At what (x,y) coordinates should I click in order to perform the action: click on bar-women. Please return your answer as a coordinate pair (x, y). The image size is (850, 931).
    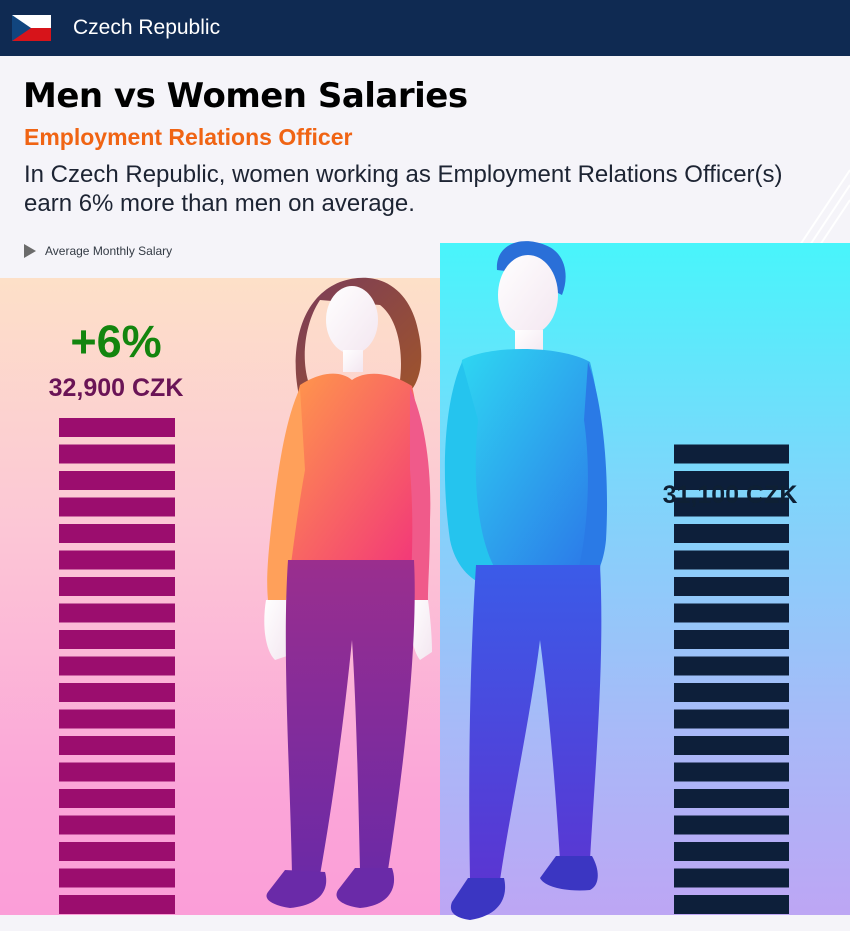
    Looking at the image, I should click on (117, 666).